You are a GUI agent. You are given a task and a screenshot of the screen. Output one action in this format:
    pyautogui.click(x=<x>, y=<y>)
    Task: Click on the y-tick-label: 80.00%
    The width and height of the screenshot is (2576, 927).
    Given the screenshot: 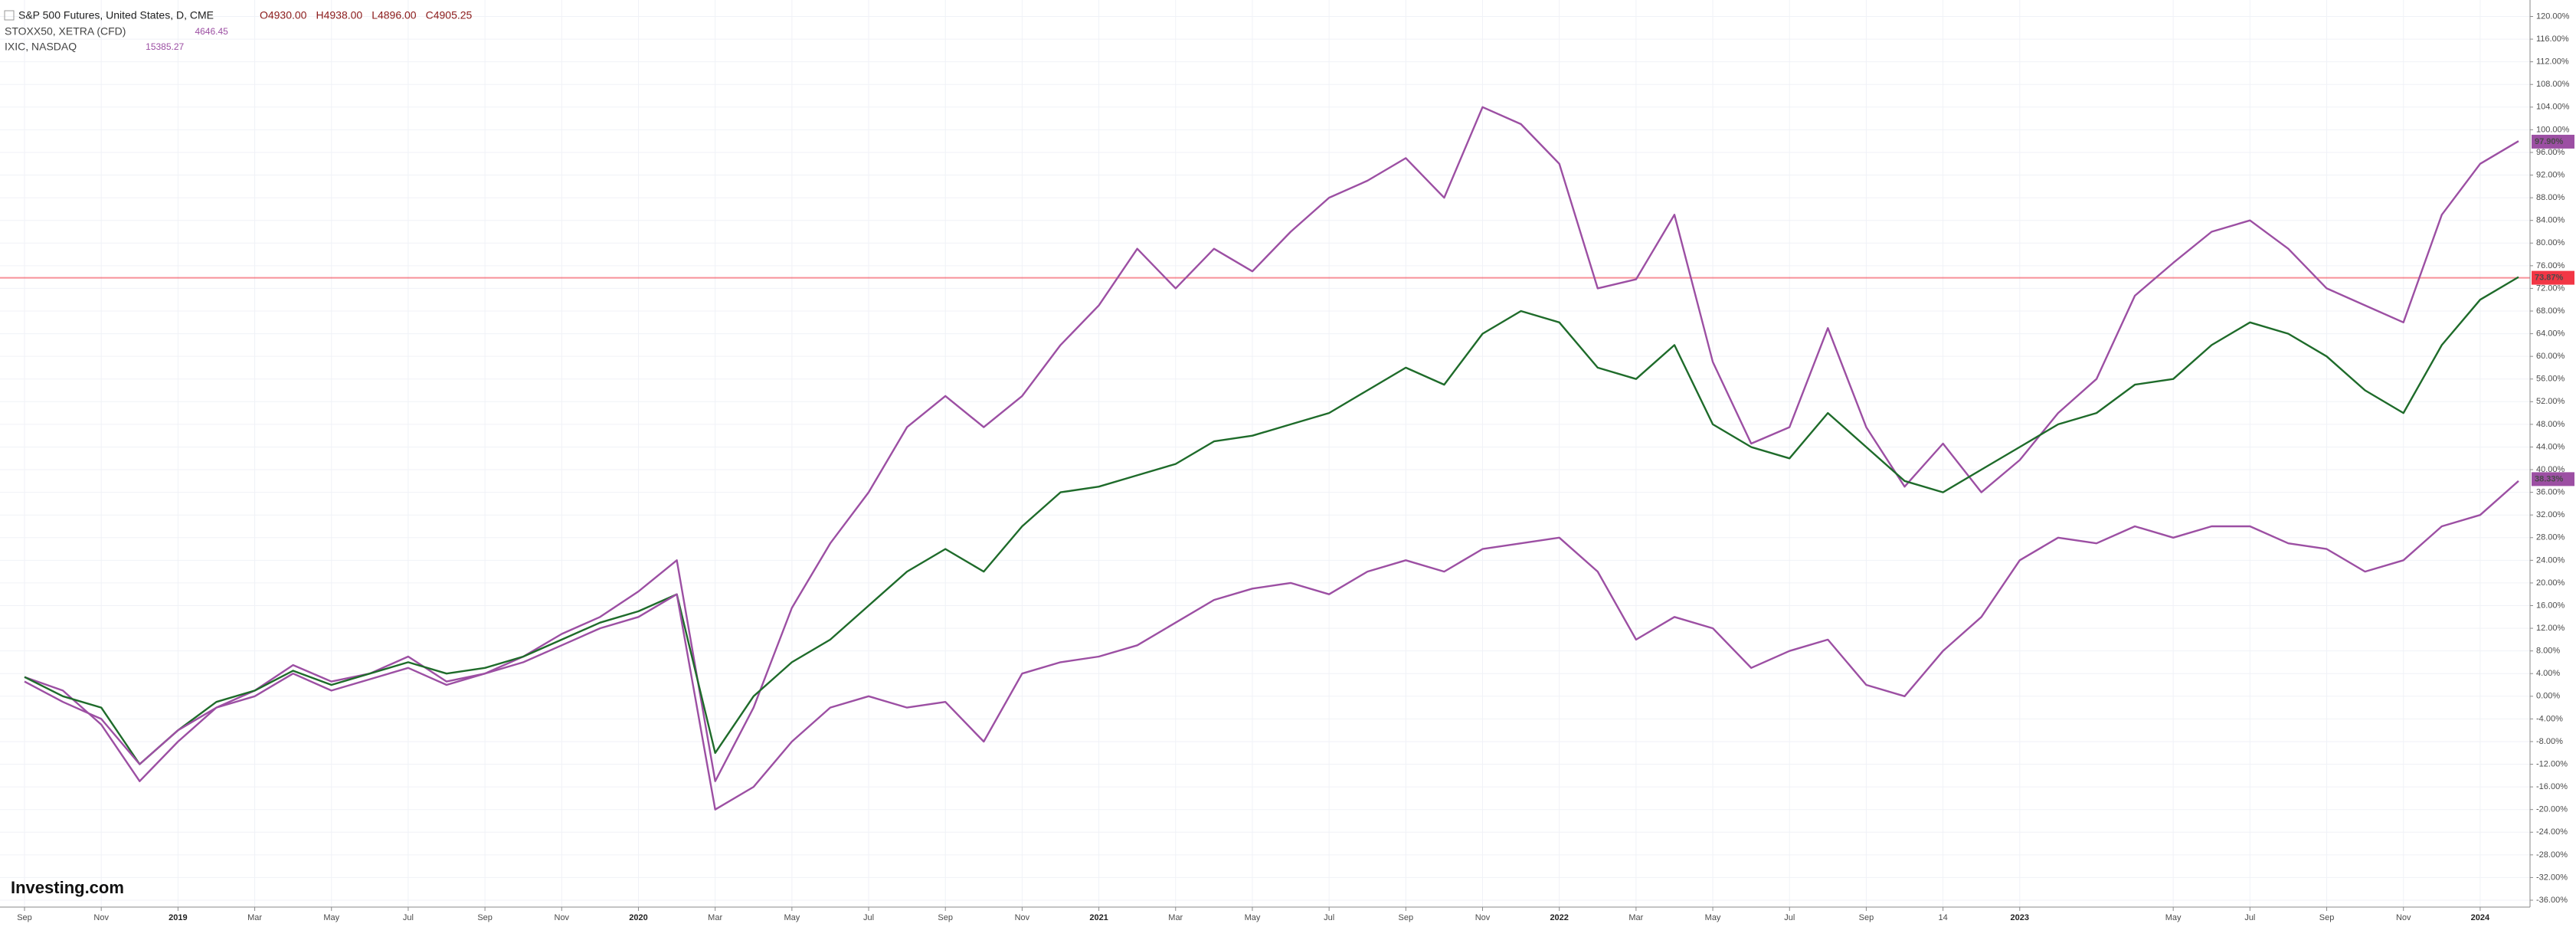 What is the action you would take?
    pyautogui.click(x=2550, y=242)
    